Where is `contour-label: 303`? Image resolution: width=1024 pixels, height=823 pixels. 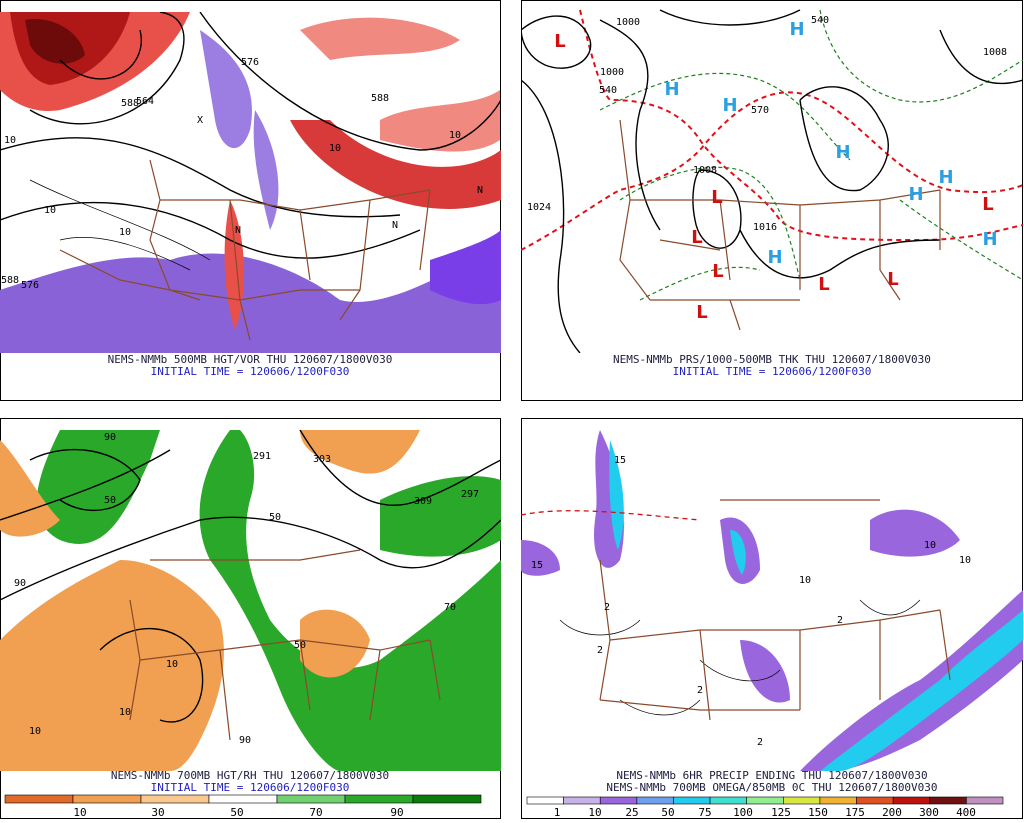 contour-label: 303 is located at coordinates (322, 459).